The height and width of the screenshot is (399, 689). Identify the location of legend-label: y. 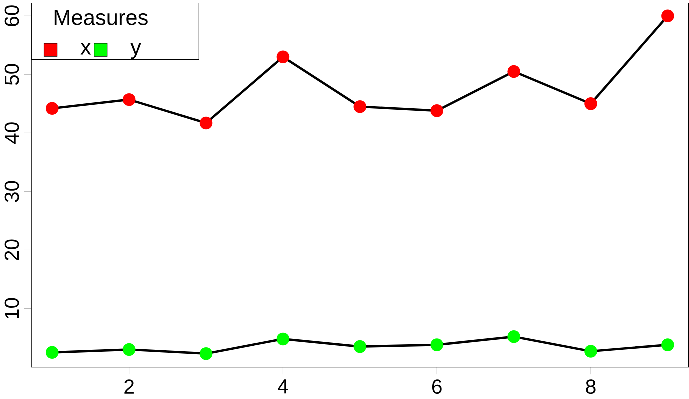
(136, 51).